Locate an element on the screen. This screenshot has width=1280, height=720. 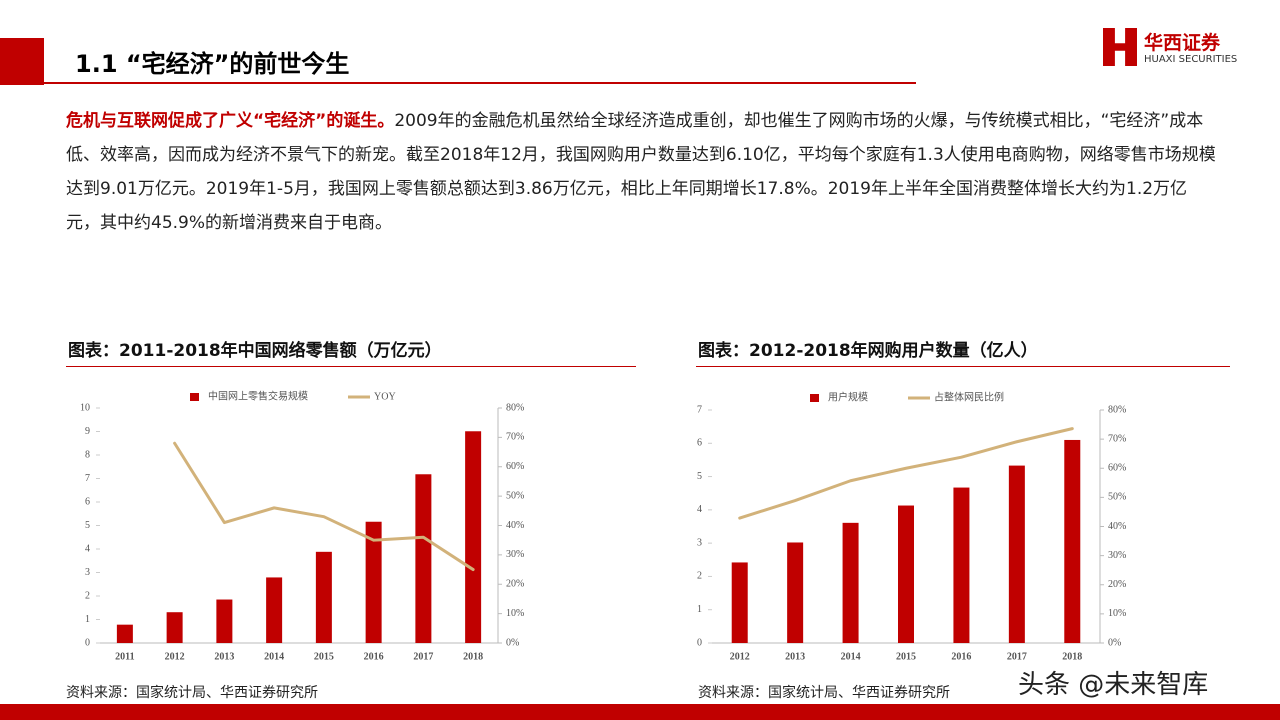
watermark: 头条 @未来智库 is located at coordinates (1113, 682).